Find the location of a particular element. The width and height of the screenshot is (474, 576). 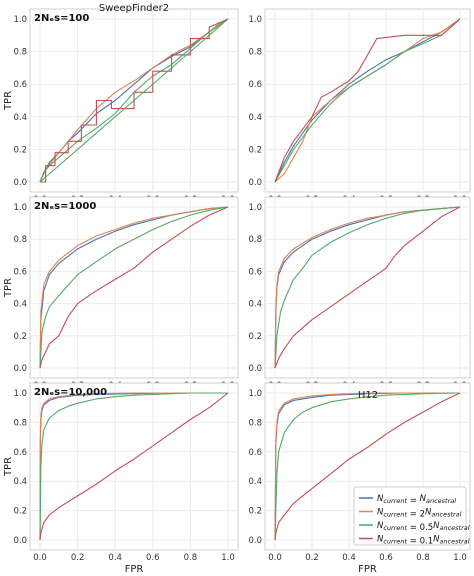

selection-annotation: 2Nₑs=10,000 is located at coordinates (70, 392).